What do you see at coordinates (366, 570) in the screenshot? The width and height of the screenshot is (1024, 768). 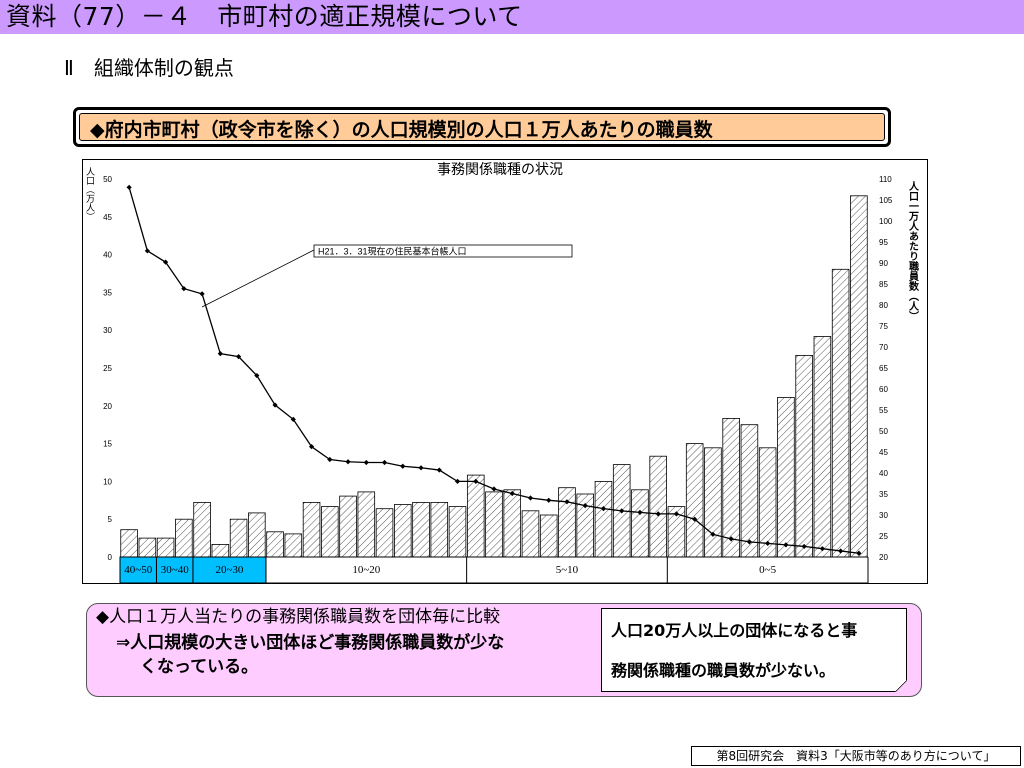 I see `group-label: 10~20` at bounding box center [366, 570].